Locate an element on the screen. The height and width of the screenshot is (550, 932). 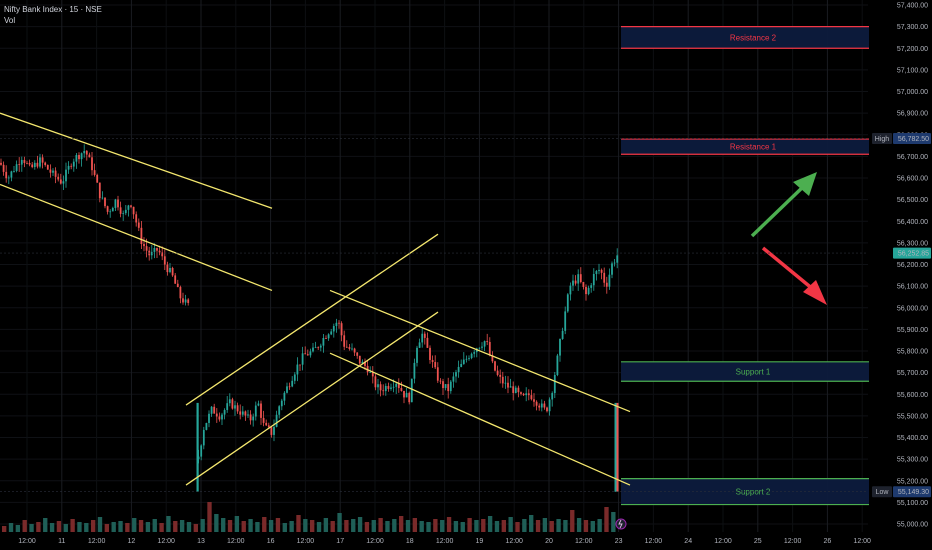
time-tick-label: 18 is located at coordinates (410, 541).